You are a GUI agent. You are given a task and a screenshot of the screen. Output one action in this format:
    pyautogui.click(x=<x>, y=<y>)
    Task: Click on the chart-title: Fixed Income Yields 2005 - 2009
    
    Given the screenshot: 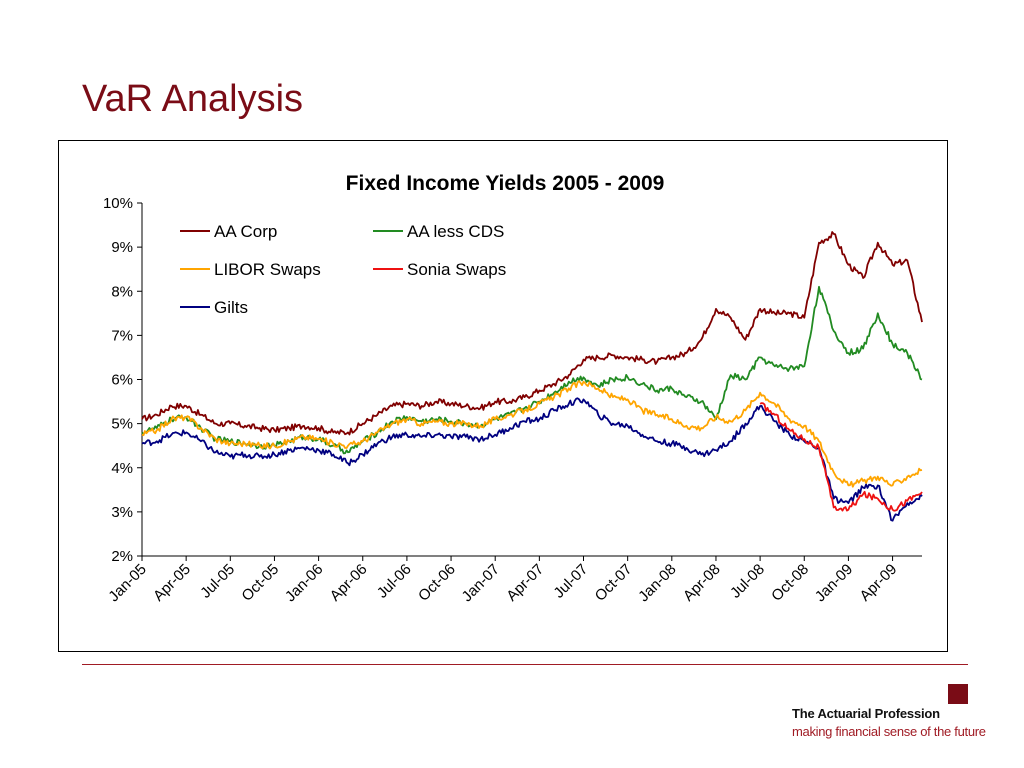 What is the action you would take?
    pyautogui.click(x=505, y=183)
    